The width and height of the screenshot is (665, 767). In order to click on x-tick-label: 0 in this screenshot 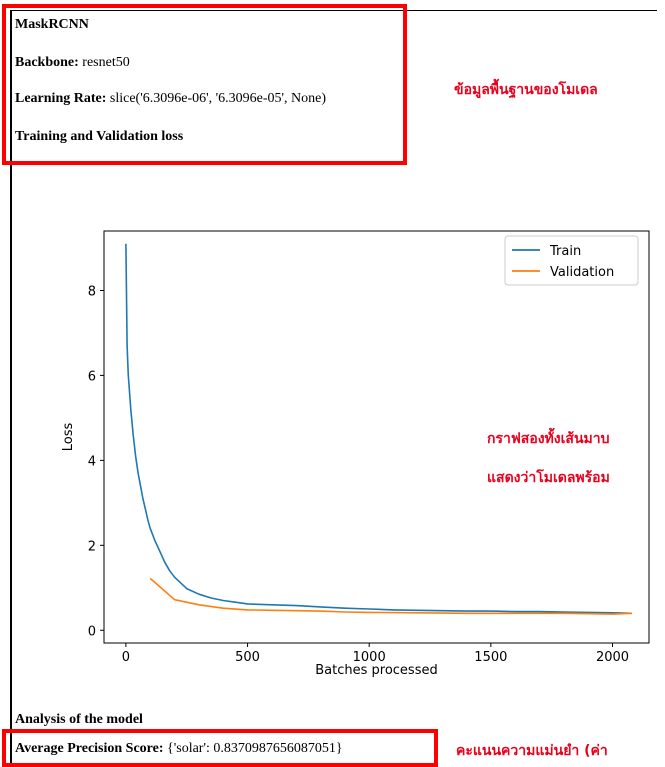, I will do `click(126, 657)`.